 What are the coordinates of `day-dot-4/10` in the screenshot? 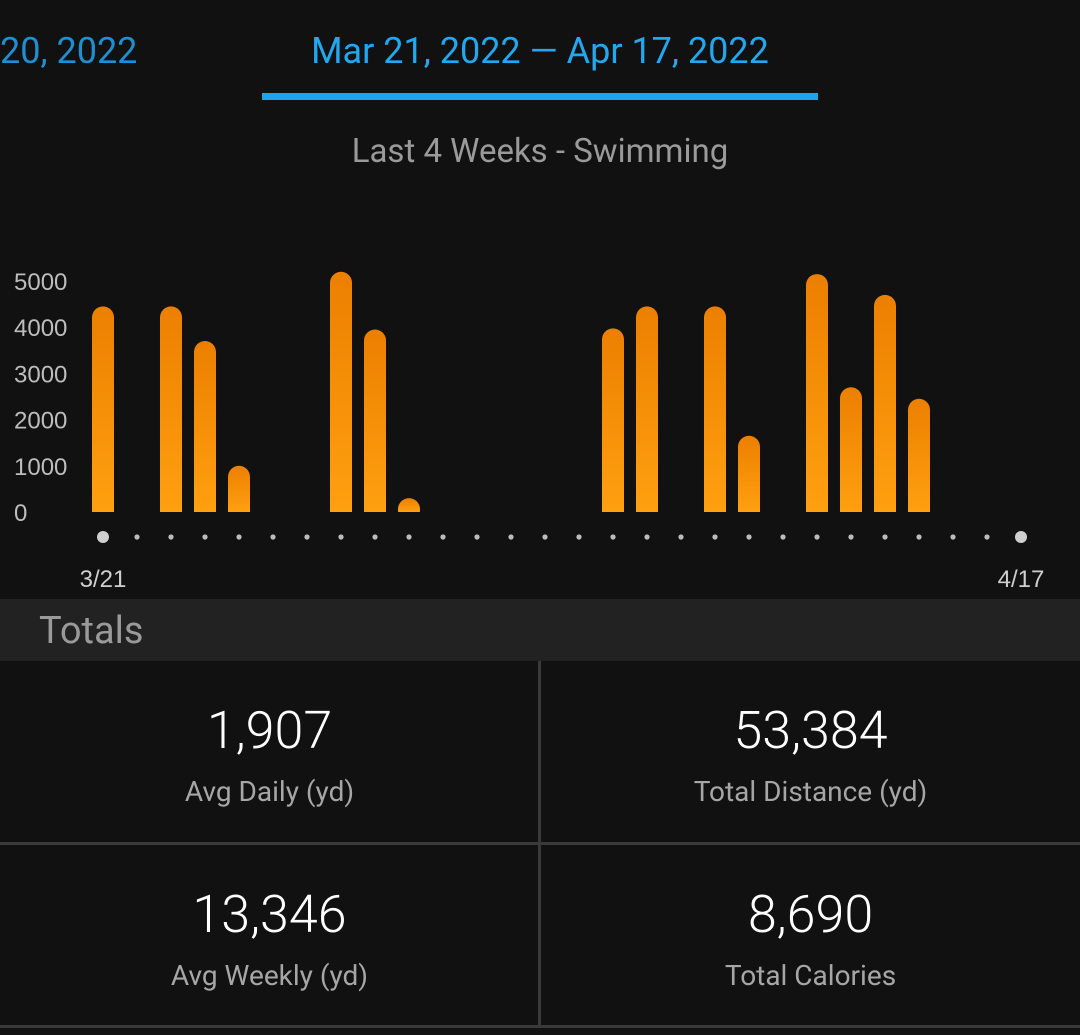 It's located at (783, 537).